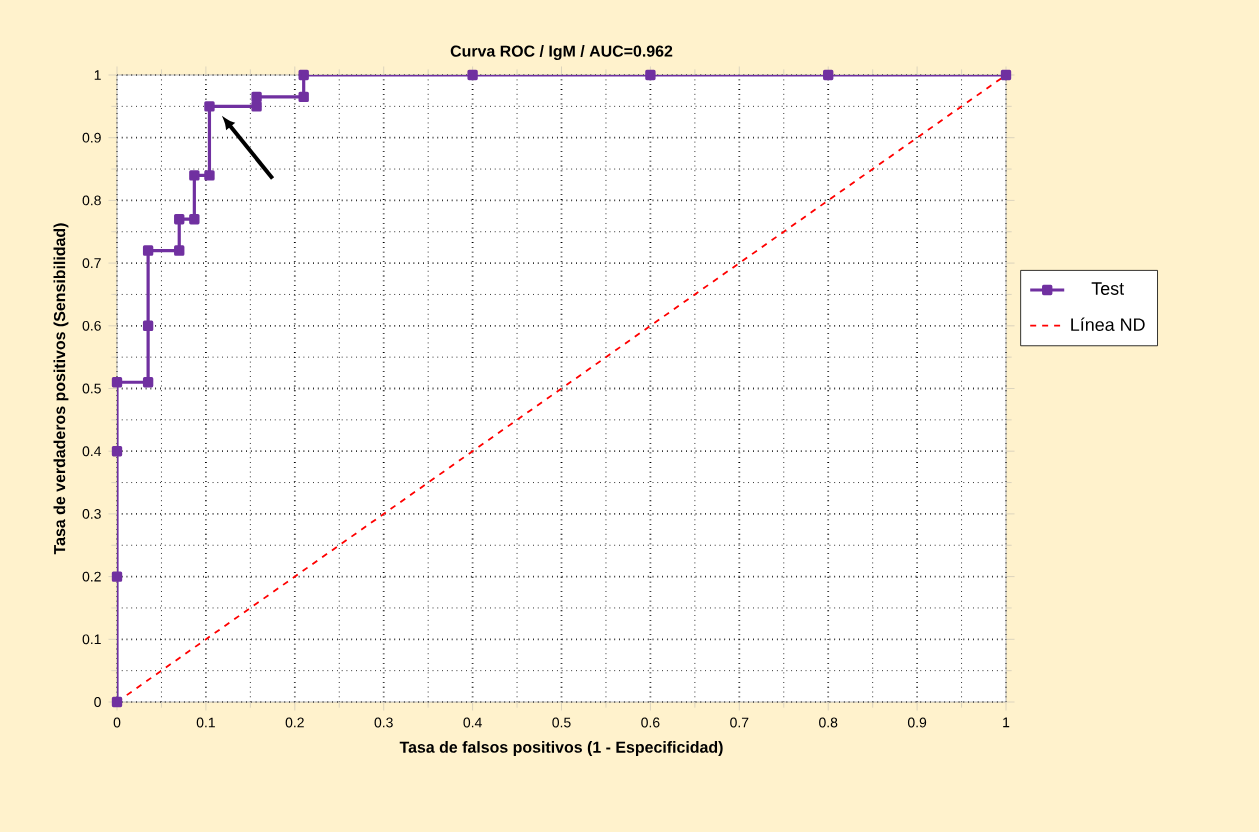 Image resolution: width=1259 pixels, height=832 pixels. Describe the element at coordinates (91, 513) in the screenshot. I see `y-tick-label: 0.3` at that location.